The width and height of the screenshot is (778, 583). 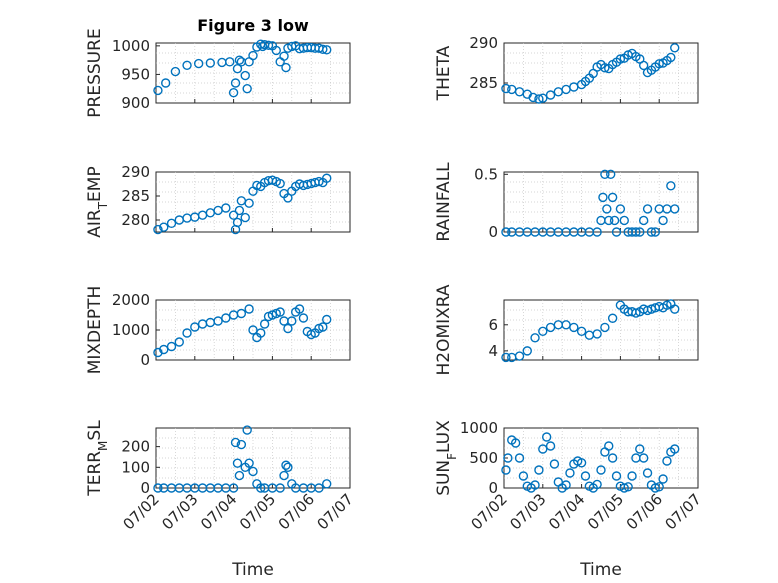 I want to click on y-tick-label: 200, so click(x=135, y=447).